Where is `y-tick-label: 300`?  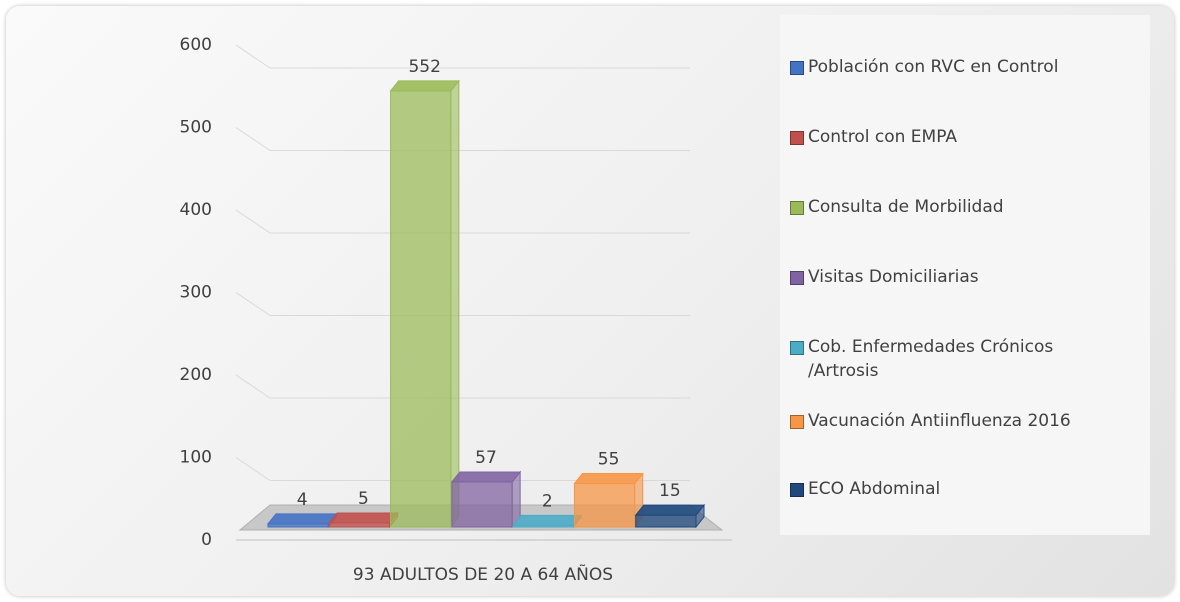 y-tick-label: 300 is located at coordinates (196, 293).